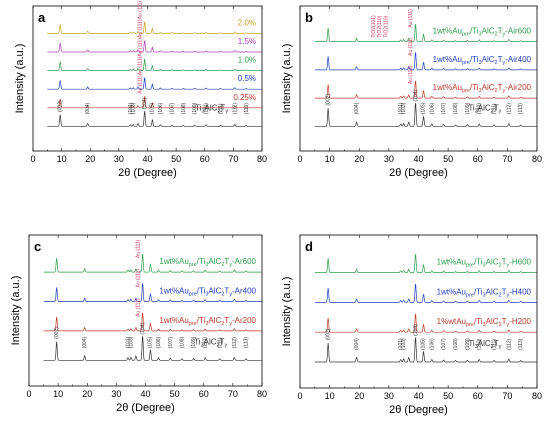 This screenshot has height=439, width=550. I want to click on peak-index-label: (103), so click(404, 344).